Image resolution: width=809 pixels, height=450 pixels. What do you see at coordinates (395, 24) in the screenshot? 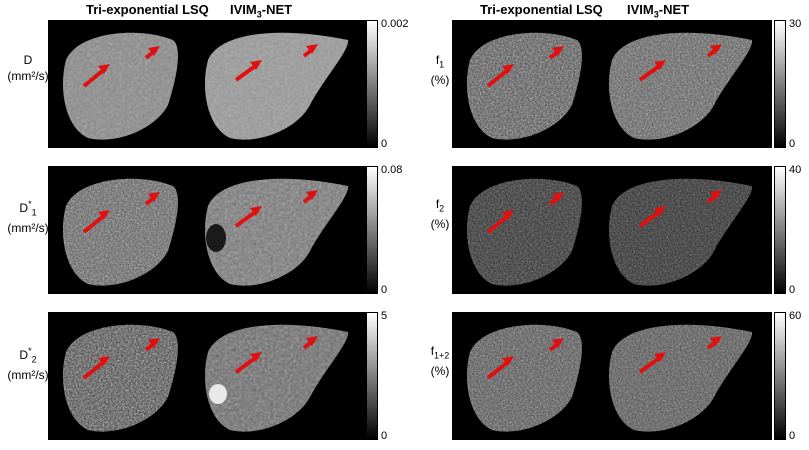
I see `colorbar-max-d: 0.002` at bounding box center [395, 24].